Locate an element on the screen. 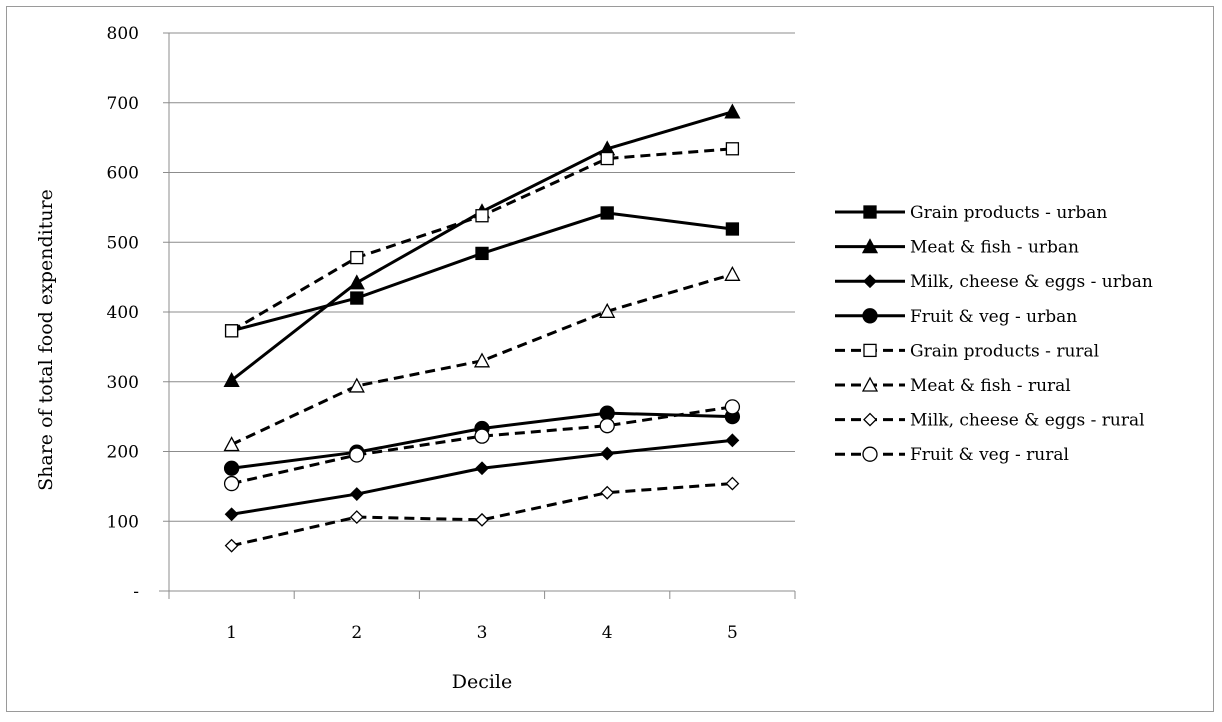  y-tick-label: 100 is located at coordinates (123, 522).